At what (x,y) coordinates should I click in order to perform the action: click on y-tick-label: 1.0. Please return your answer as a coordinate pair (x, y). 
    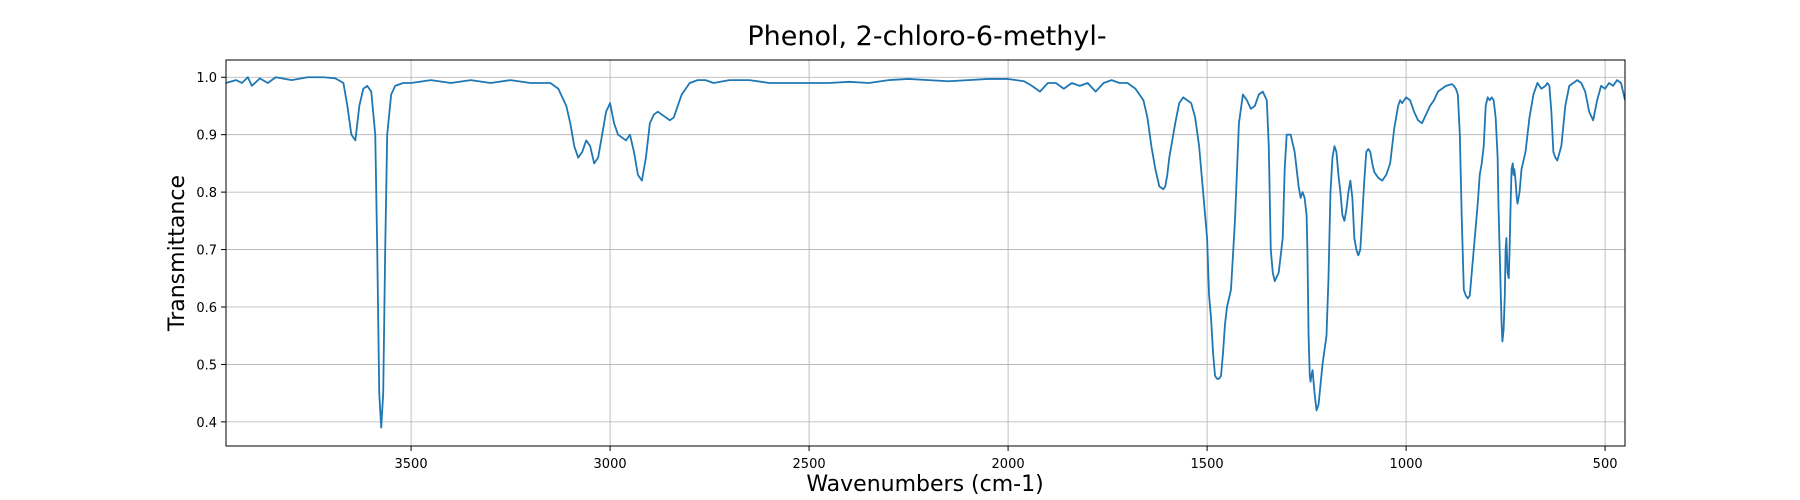
    Looking at the image, I should click on (206, 78).